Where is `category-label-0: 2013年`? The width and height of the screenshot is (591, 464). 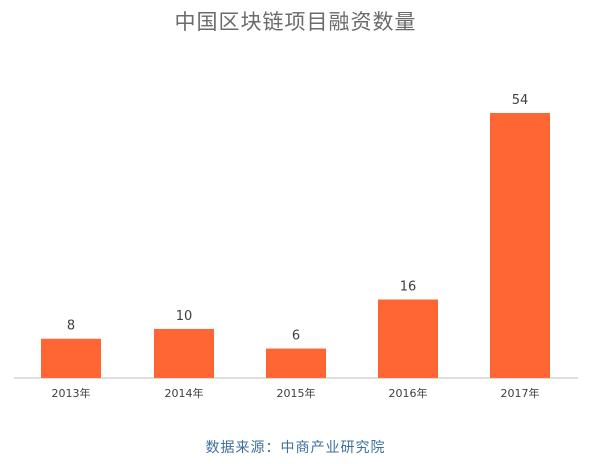 category-label-0: 2013年 is located at coordinates (71, 393).